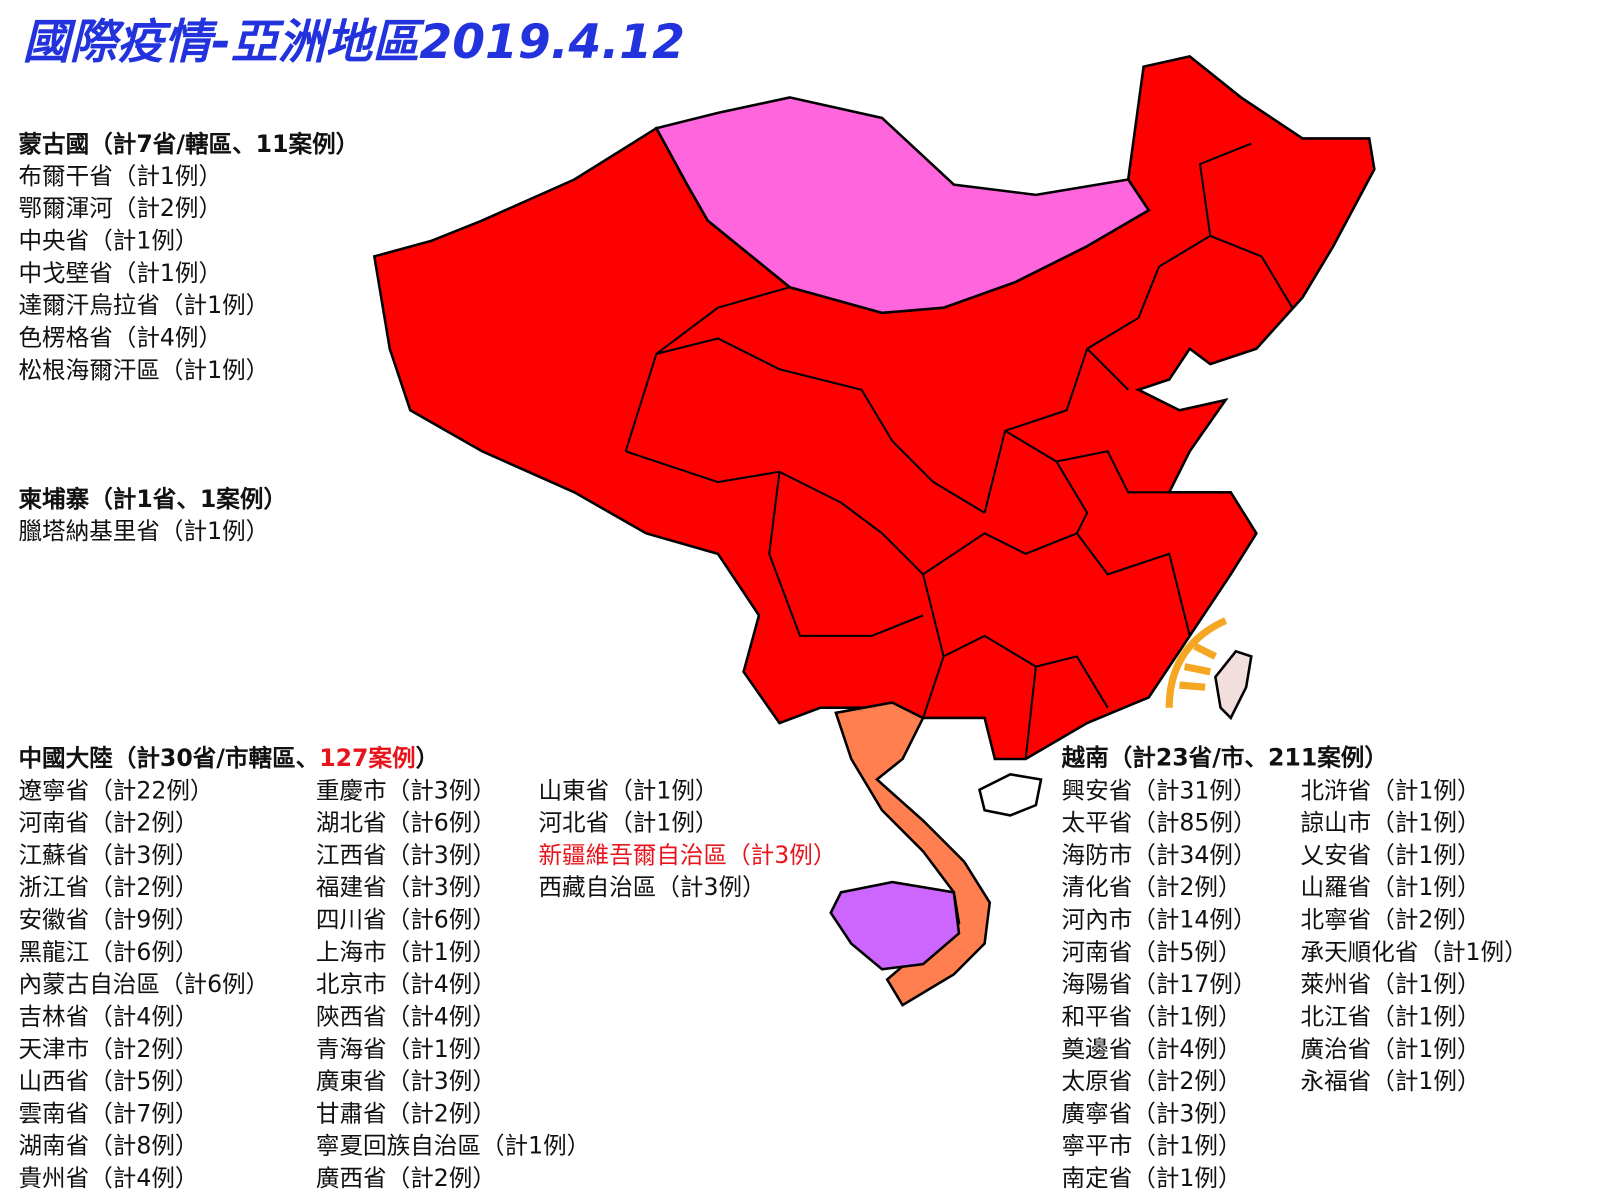 Image resolution: width=1600 pixels, height=1200 pixels. Describe the element at coordinates (406, 1081) in the screenshot. I see `list-item: 廣東省（計3例）` at that location.